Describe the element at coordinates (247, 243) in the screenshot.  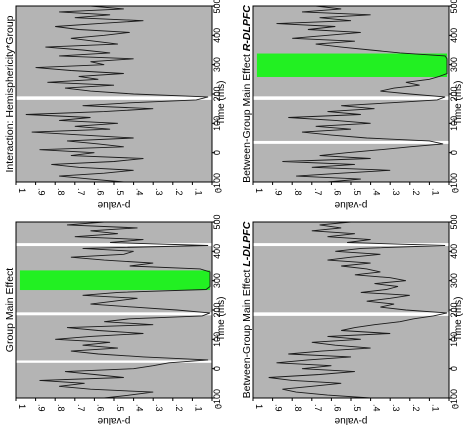
I see `panel-title-region: L-DLPFC` at that location.